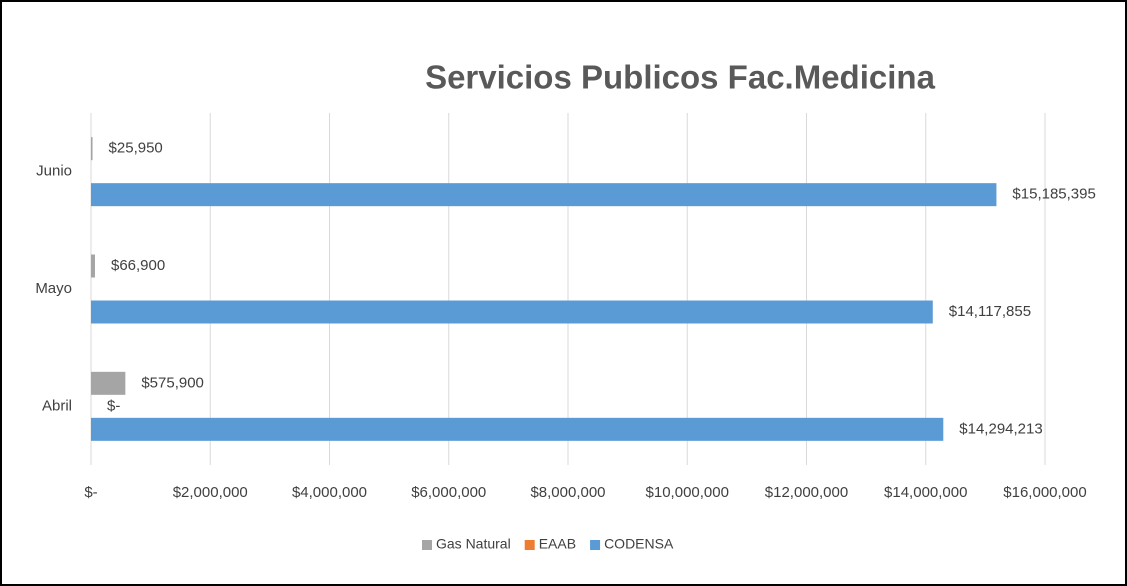 The height and width of the screenshot is (586, 1127). What do you see at coordinates (557, 544) in the screenshot?
I see `legend-label: EAAB` at bounding box center [557, 544].